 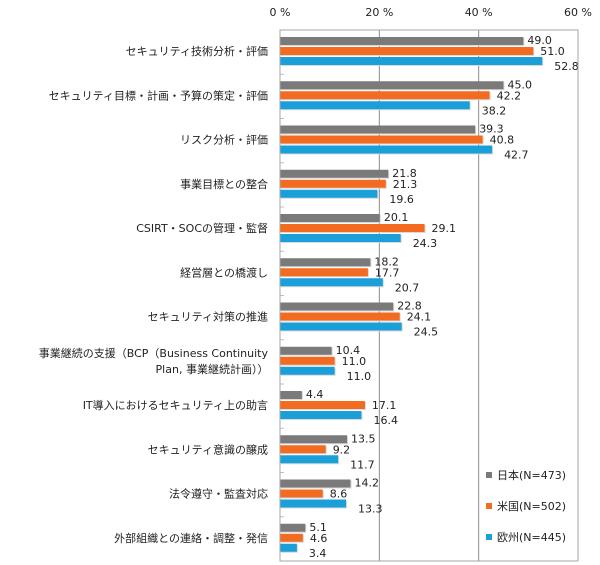 I want to click on value-label: 21.3, so click(x=405, y=184).